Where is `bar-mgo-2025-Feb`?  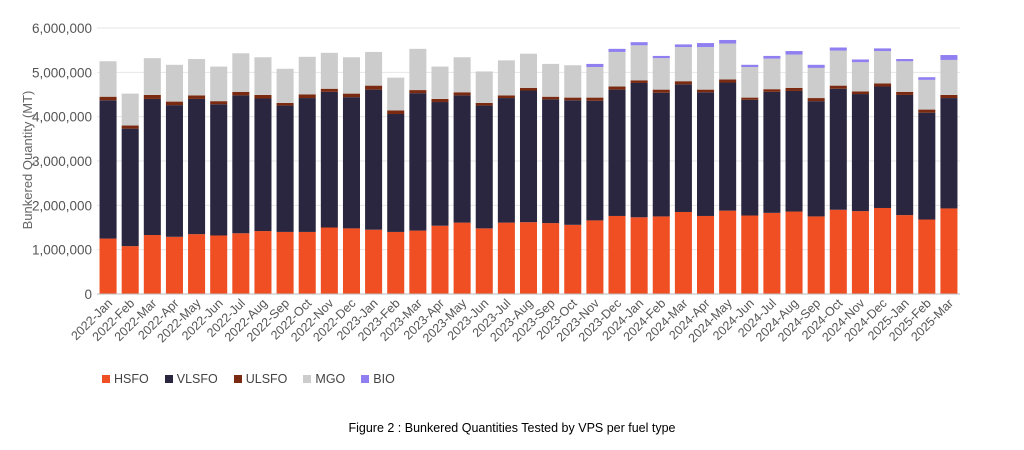
bar-mgo-2025-Feb is located at coordinates (927, 94).